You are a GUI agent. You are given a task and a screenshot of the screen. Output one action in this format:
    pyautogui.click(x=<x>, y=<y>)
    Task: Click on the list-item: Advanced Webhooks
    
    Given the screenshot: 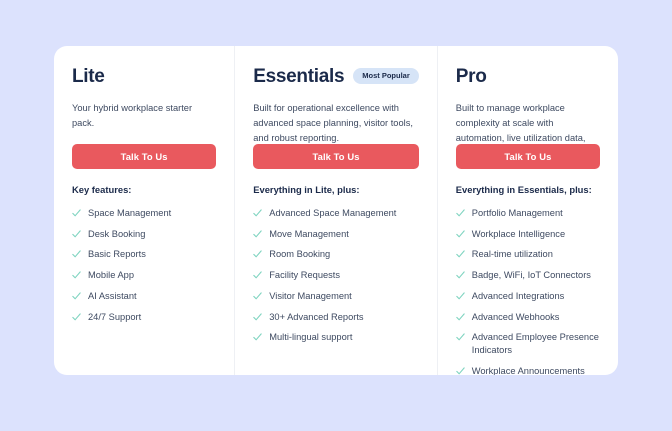 What is the action you would take?
    pyautogui.click(x=530, y=317)
    